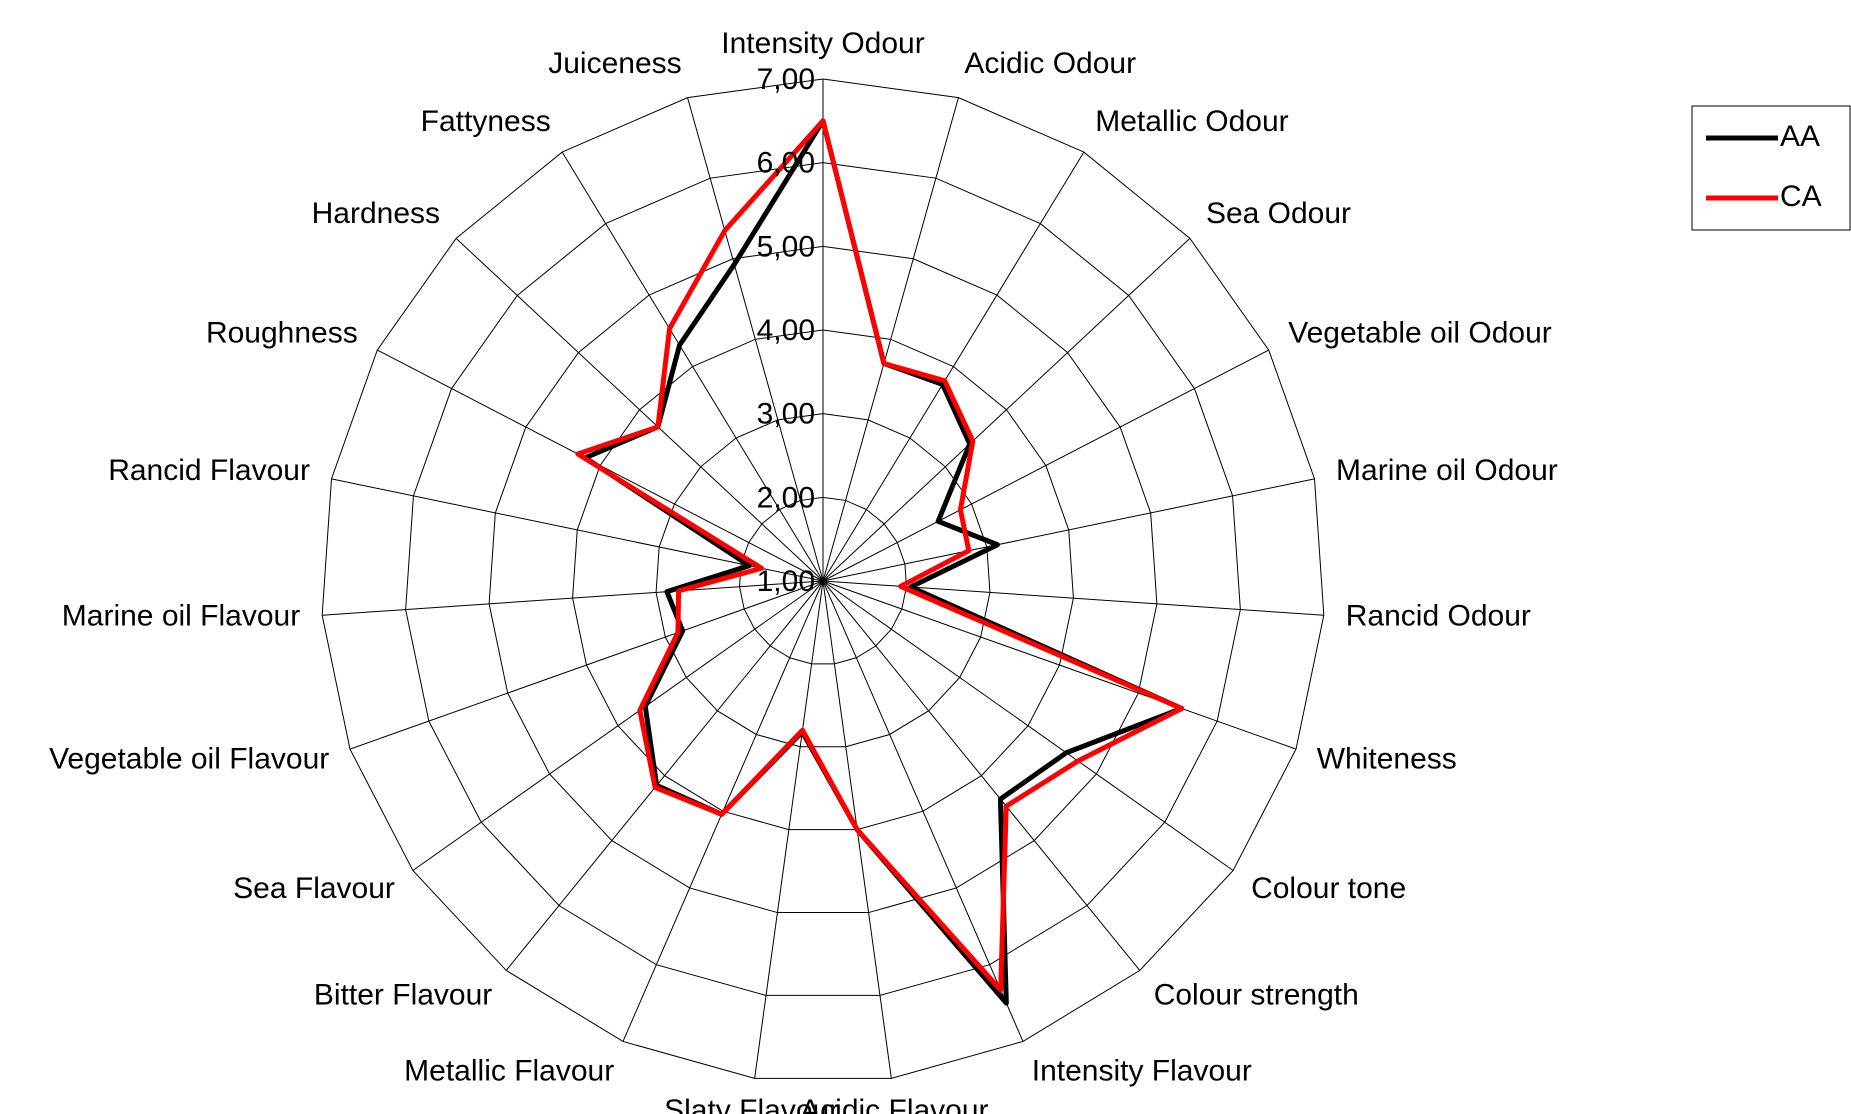  I want to click on tick-label: 3,00, so click(786, 414).